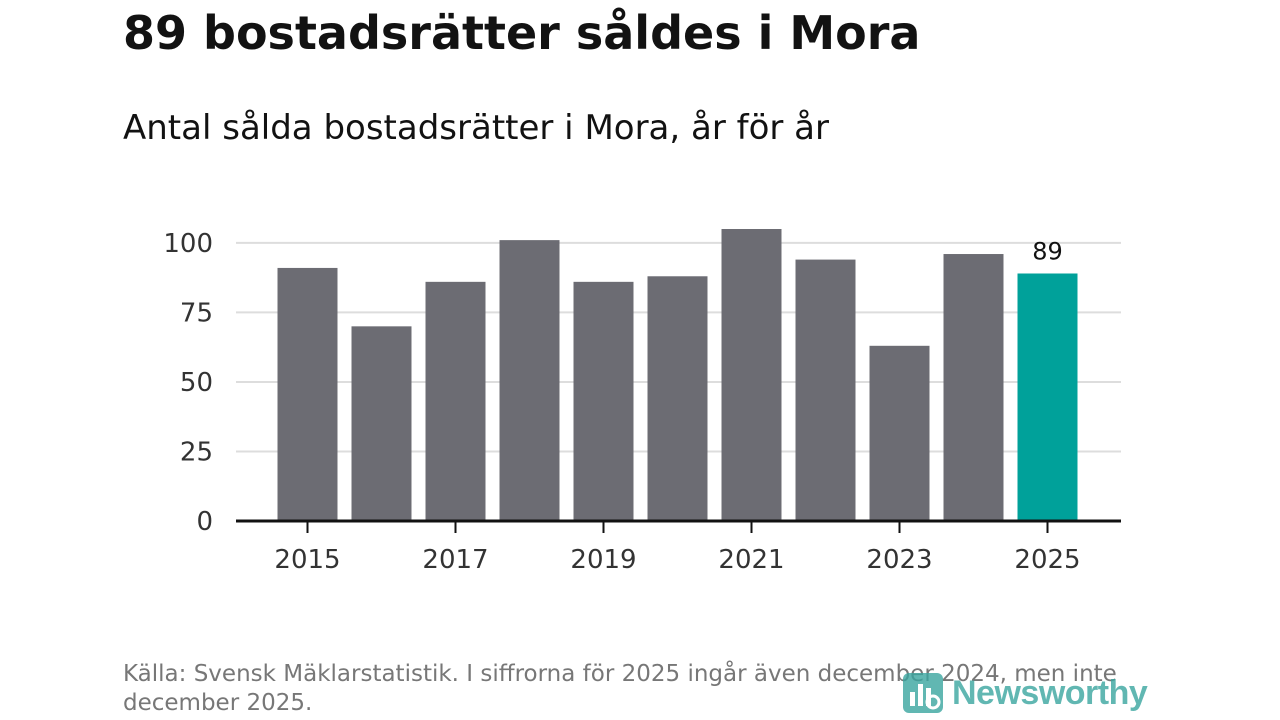 The image size is (1280, 720). I want to click on x-tick-label-2019: 2019, so click(603, 560).